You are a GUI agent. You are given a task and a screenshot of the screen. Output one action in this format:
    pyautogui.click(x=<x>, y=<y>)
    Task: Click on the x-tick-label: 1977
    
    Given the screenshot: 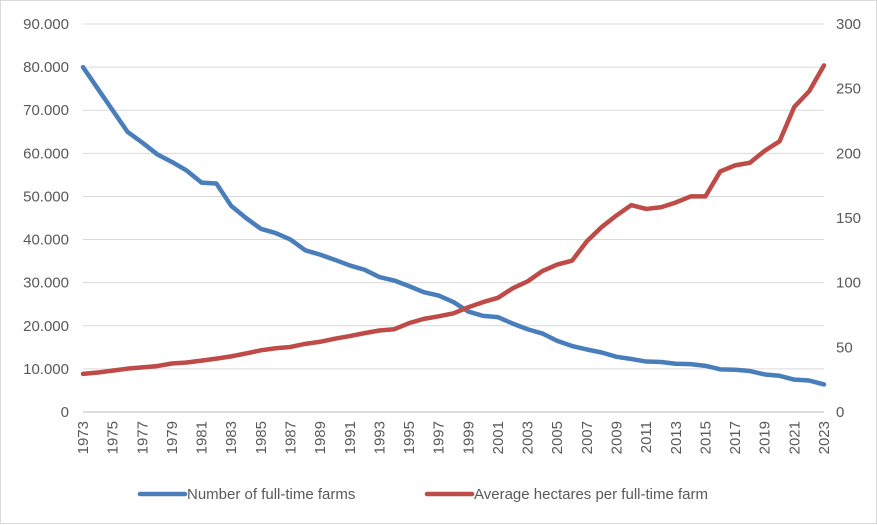 What is the action you would take?
    pyautogui.click(x=142, y=437)
    